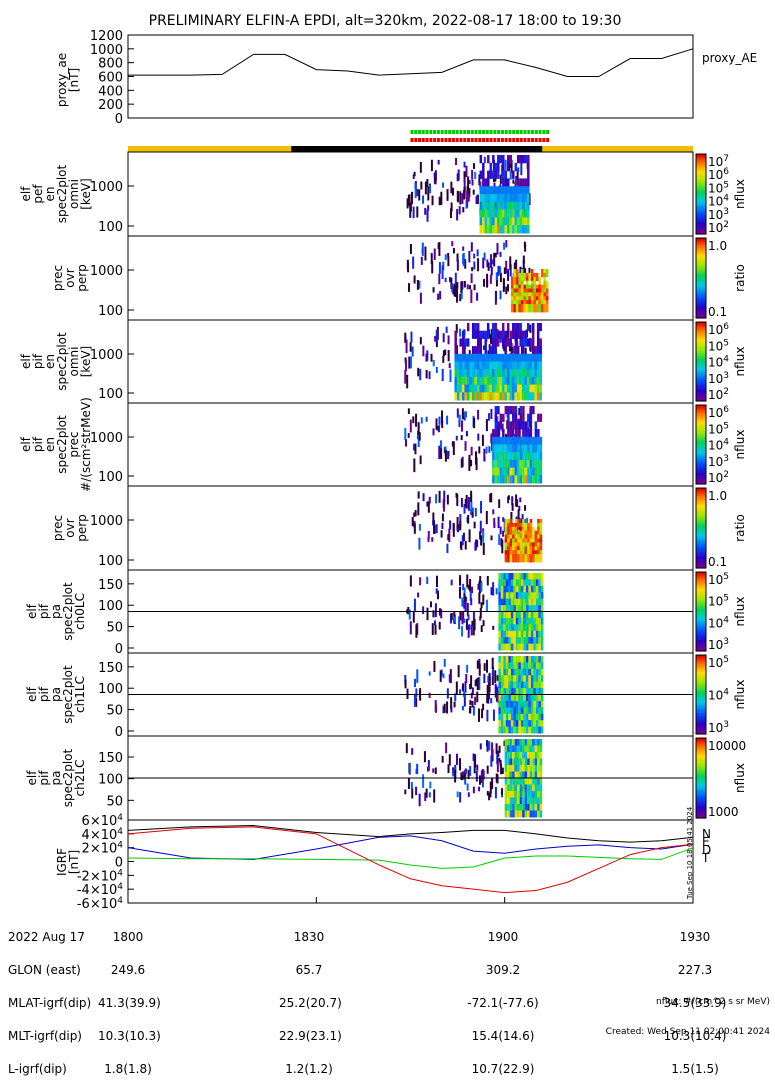  Describe the element at coordinates (717, 496) in the screenshot. I see `colorbar-tick-label: 1.0` at that location.